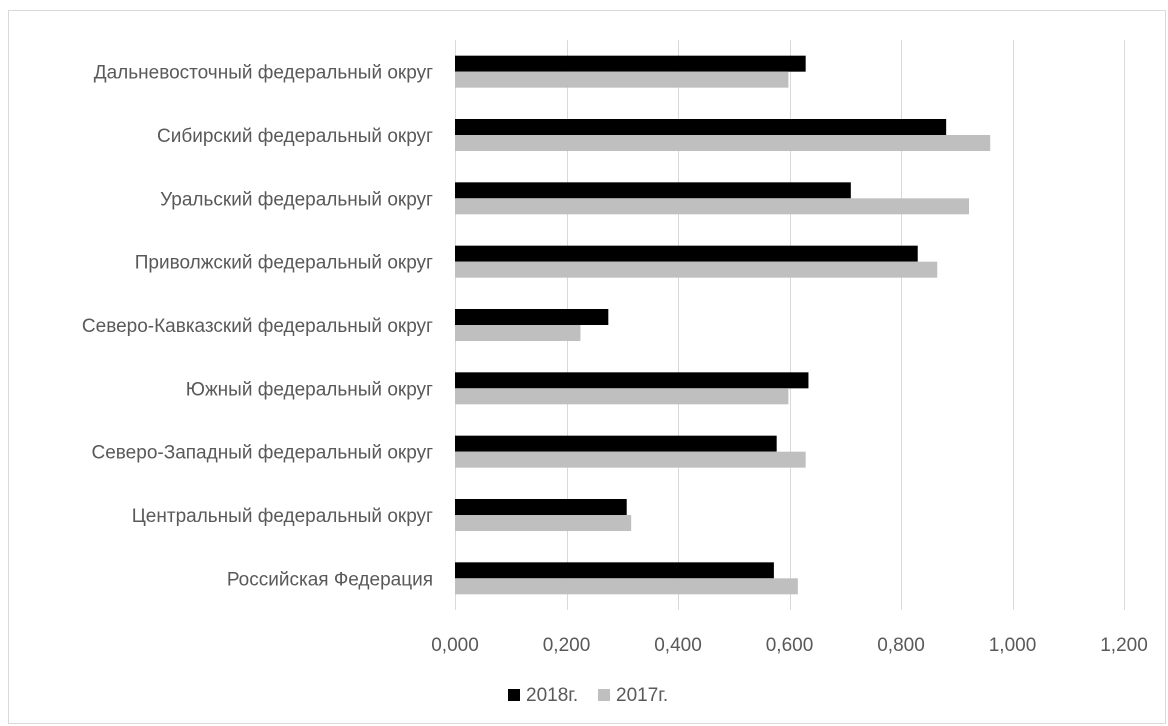  What do you see at coordinates (1124, 645) in the screenshot?
I see `x-tick-label: 1,200` at bounding box center [1124, 645].